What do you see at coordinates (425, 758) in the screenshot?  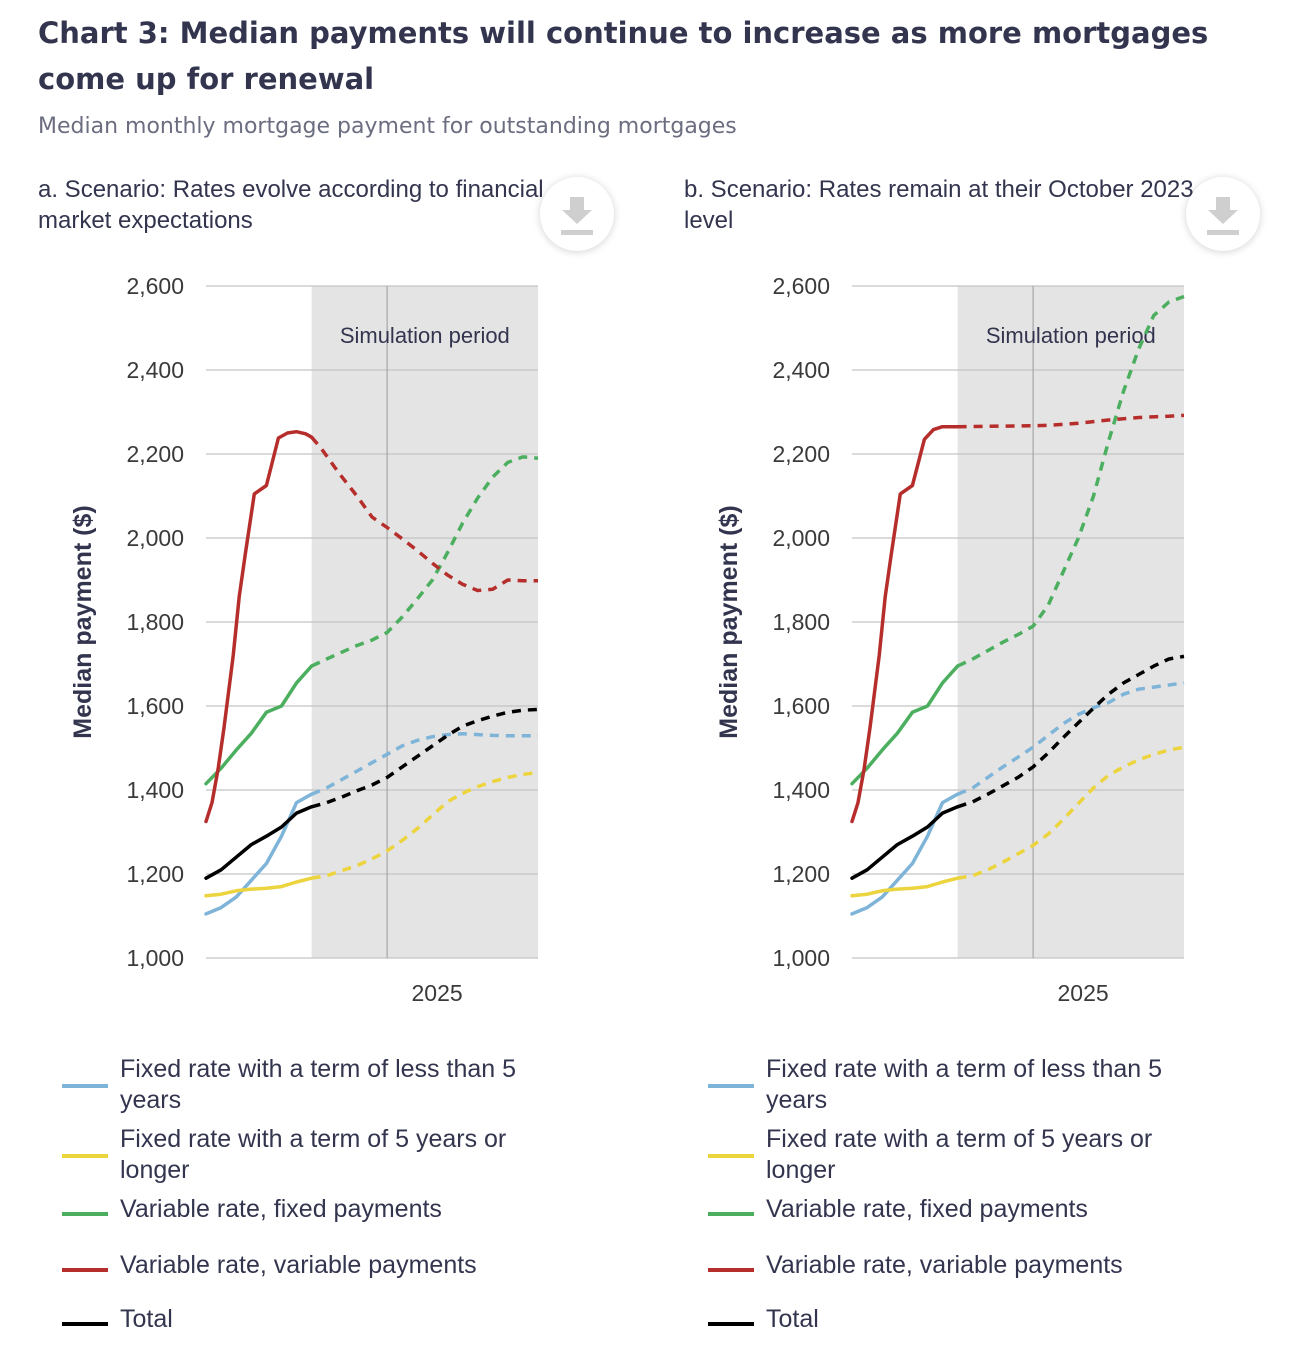 I see `series-line-total-simulated` at bounding box center [425, 758].